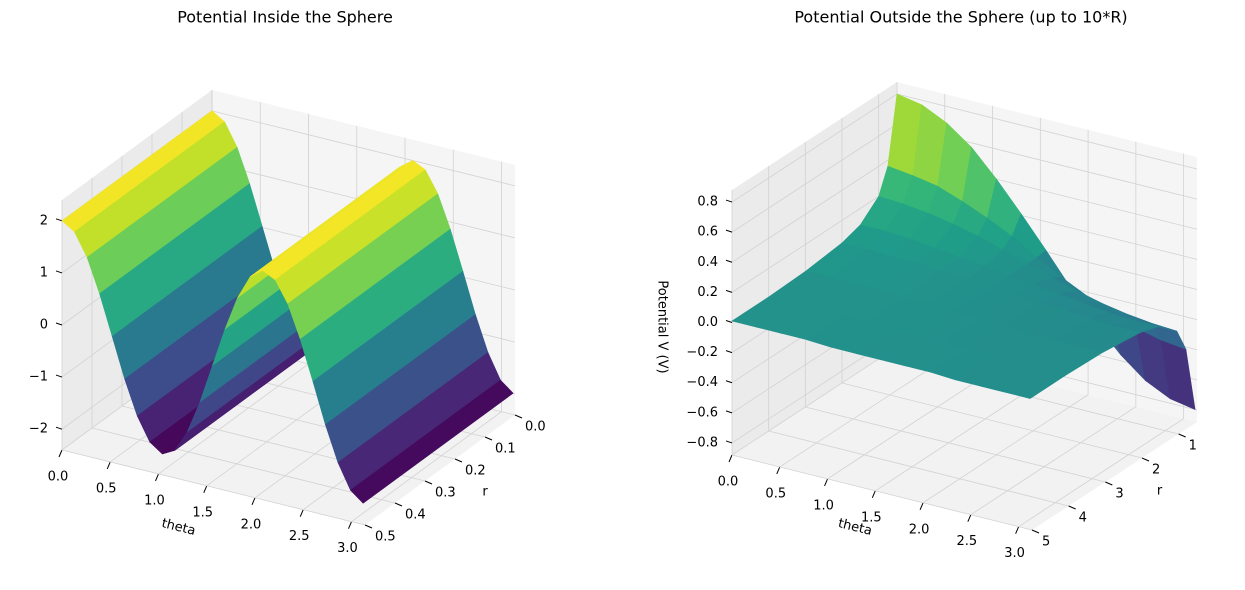  What do you see at coordinates (415, 515) in the screenshot?
I see `y-tick-label: 0.4` at bounding box center [415, 515].